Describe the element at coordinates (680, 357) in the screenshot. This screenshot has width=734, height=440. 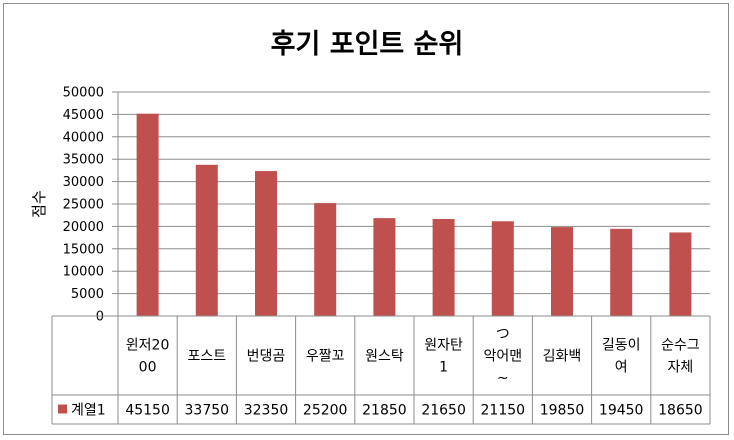
I see `x-tick-label: 순수그 자체` at that location.